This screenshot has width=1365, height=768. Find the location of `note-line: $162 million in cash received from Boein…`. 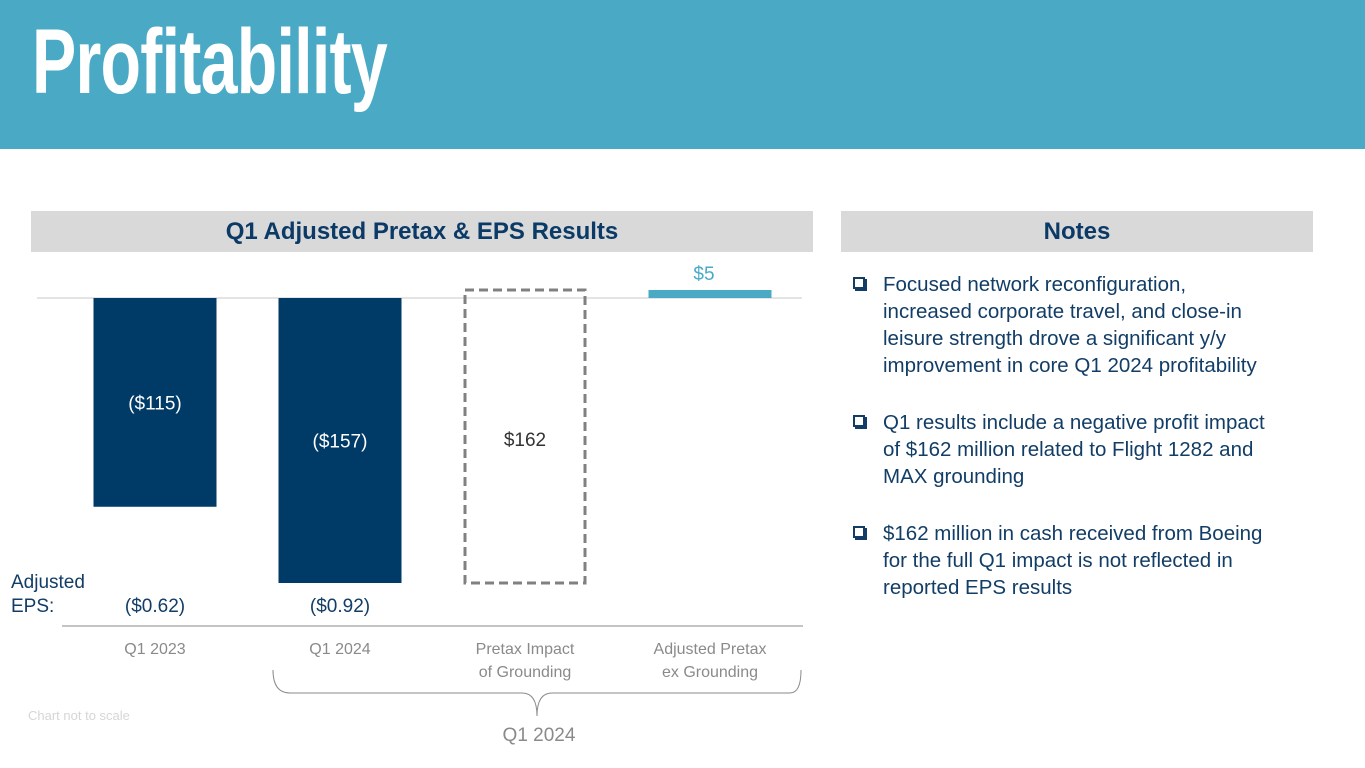

note-line: $162 million in cash received from Boein… is located at coordinates (1073, 533).